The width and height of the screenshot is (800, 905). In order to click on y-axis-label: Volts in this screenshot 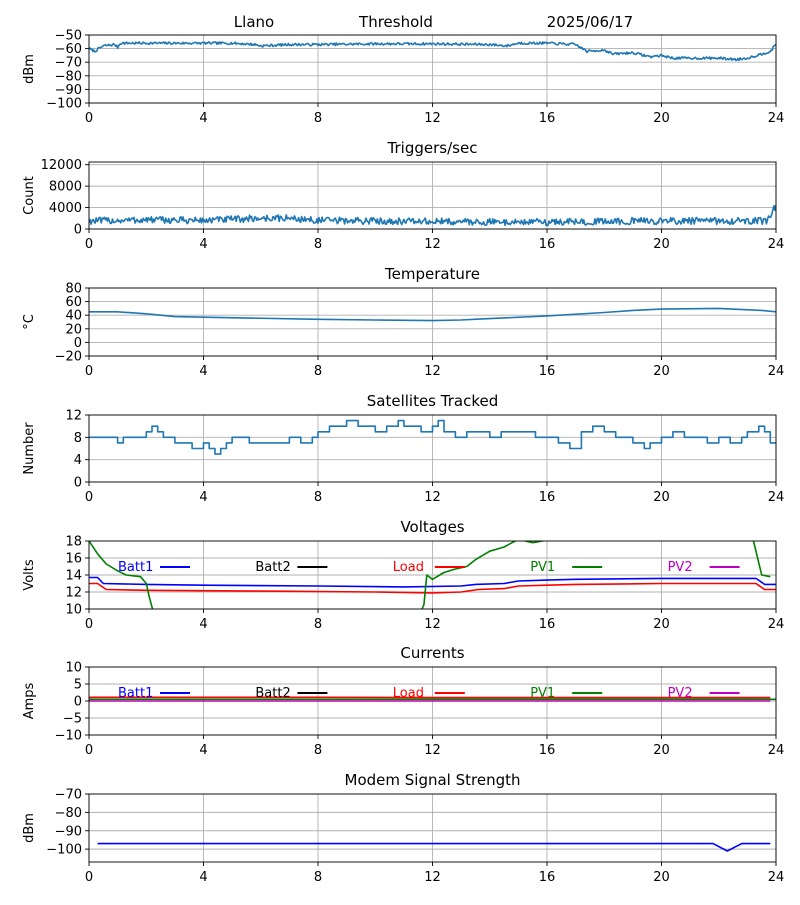, I will do `click(29, 575)`.